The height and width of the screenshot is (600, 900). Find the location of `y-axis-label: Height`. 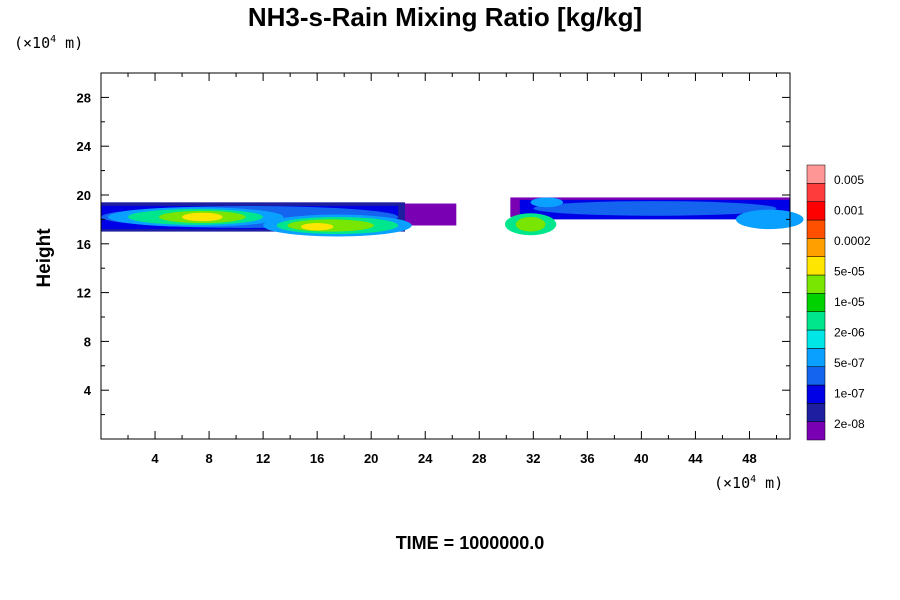

y-axis-label: Height is located at coordinates (44, 258).